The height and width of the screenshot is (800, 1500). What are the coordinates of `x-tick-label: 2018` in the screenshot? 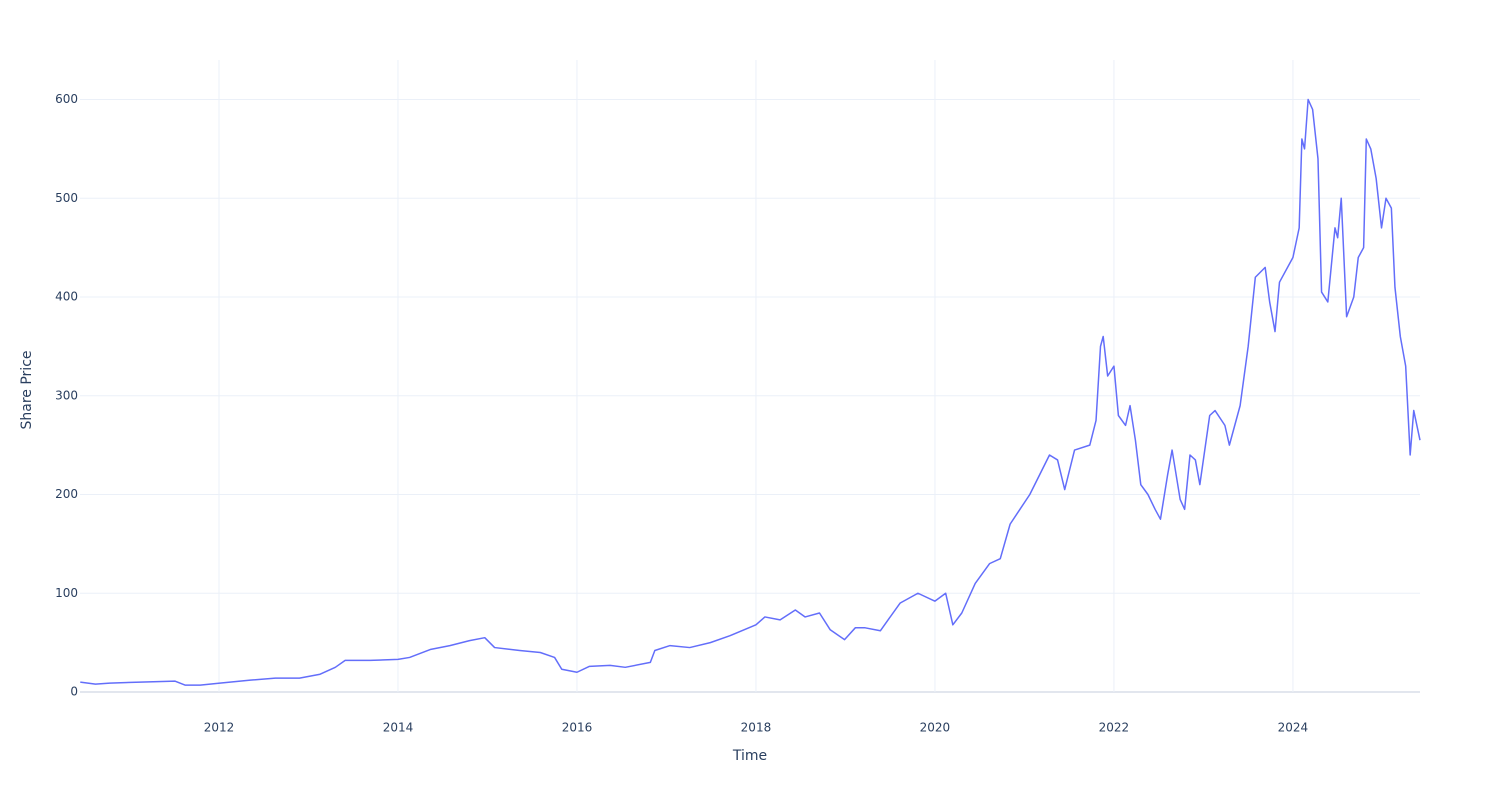 It's located at (756, 728).